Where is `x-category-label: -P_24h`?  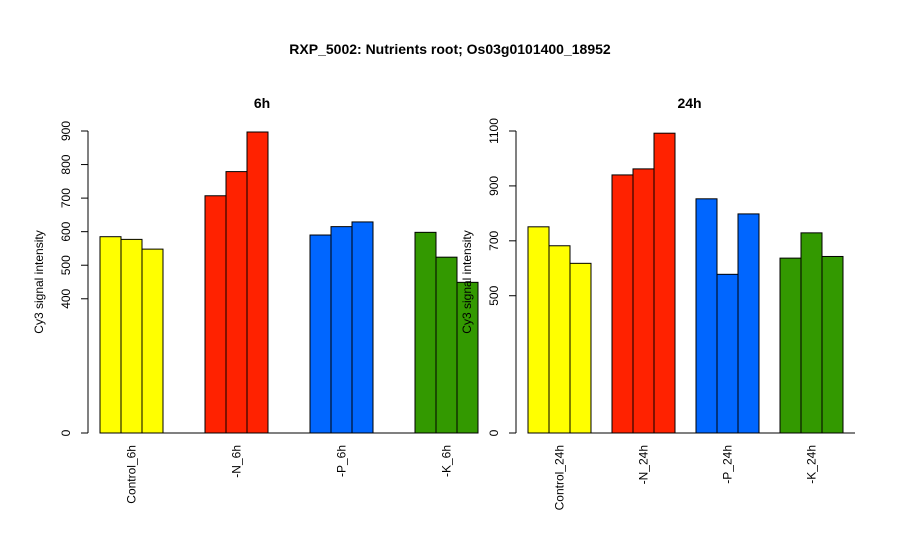 x-category-label: -P_24h is located at coordinates (728, 464).